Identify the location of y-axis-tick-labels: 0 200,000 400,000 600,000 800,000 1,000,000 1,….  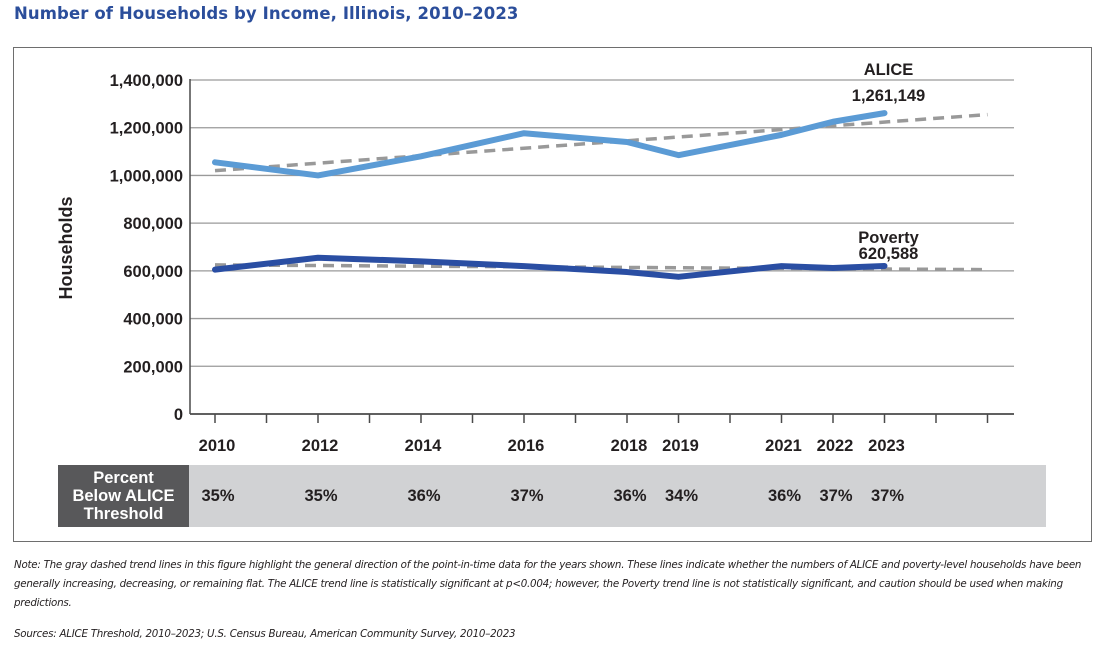
(146, 248).